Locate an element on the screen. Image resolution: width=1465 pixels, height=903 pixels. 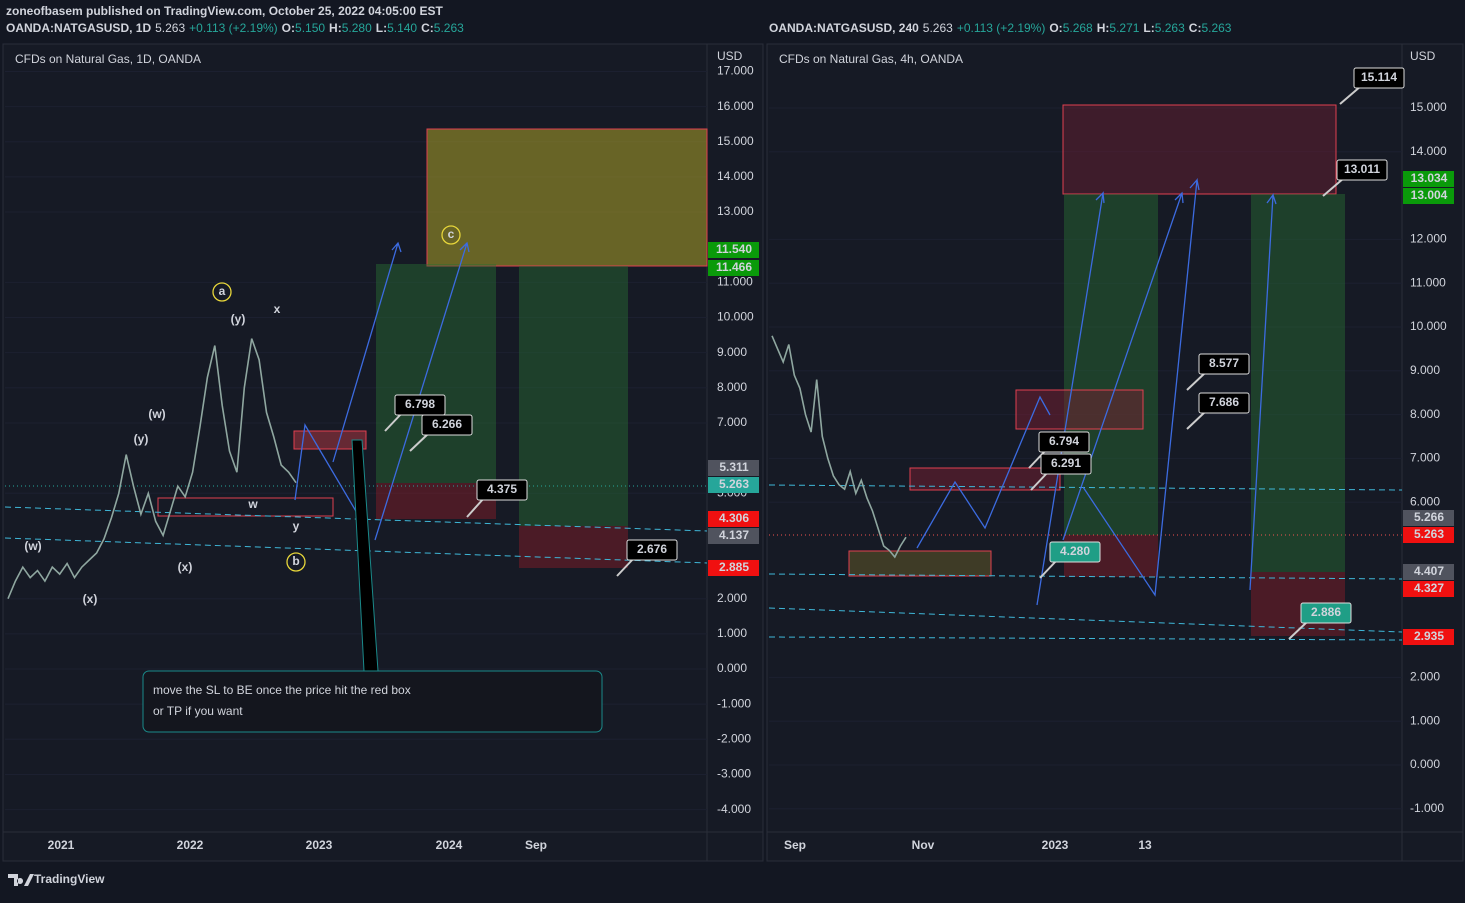
y-tick-label: 13.000 is located at coordinates (735, 211).